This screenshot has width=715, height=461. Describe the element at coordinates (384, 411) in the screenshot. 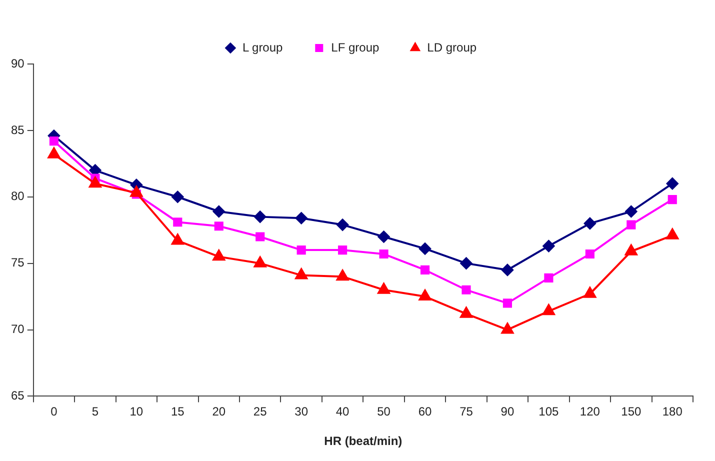

I see `x-tick-label: 50` at that location.